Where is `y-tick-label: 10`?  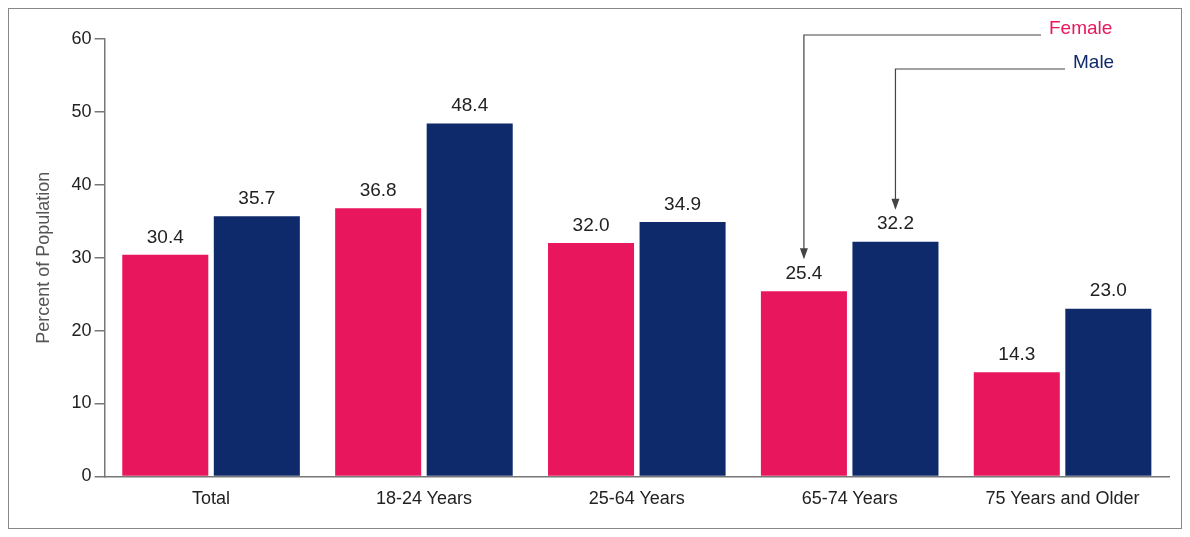
y-tick-label: 10 is located at coordinates (81, 402).